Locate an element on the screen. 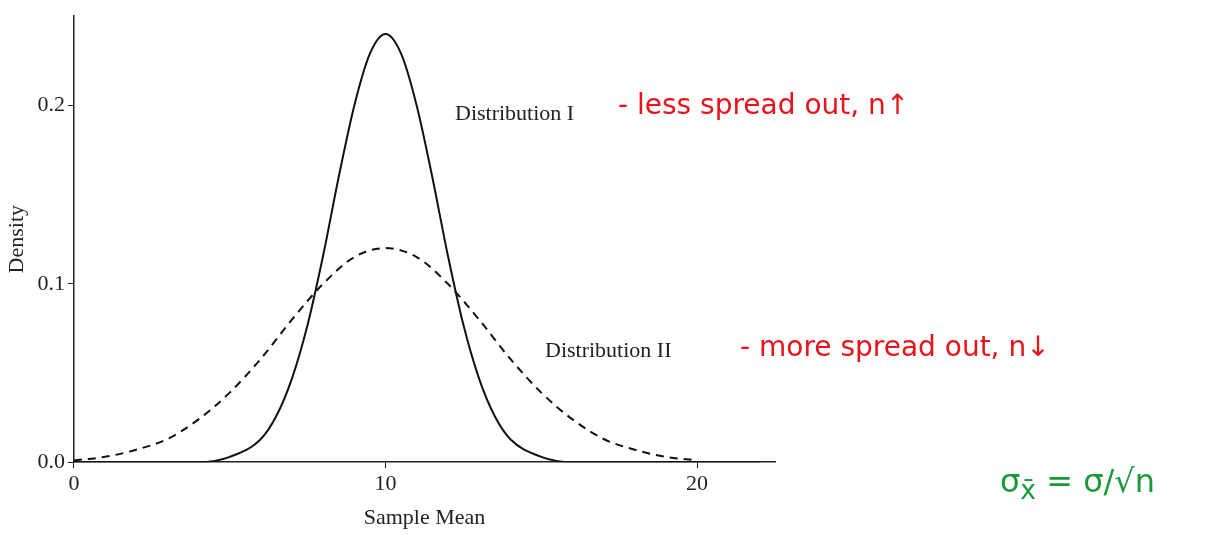 The width and height of the screenshot is (1214, 535). y-tick-label: 0.2 is located at coordinates (51, 104).